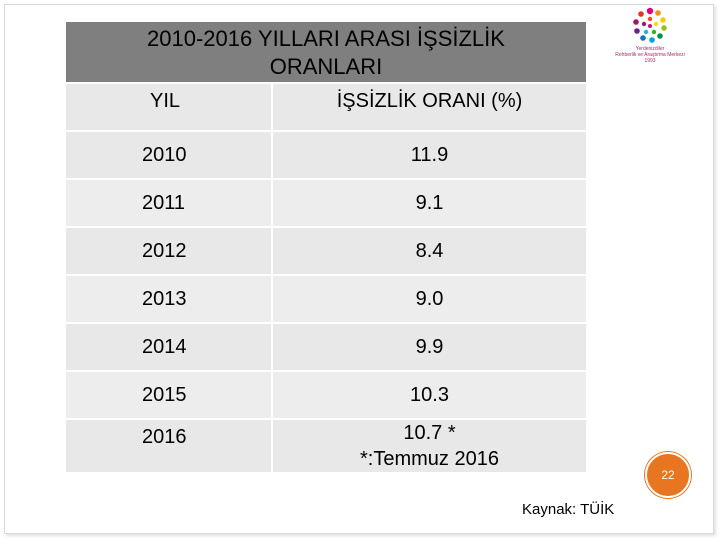 The width and height of the screenshot is (720, 540). Describe the element at coordinates (326, 38) in the screenshot. I see `title-line-1: 2010-2016 YILLARI ARASI İŞSİZLİK` at that location.